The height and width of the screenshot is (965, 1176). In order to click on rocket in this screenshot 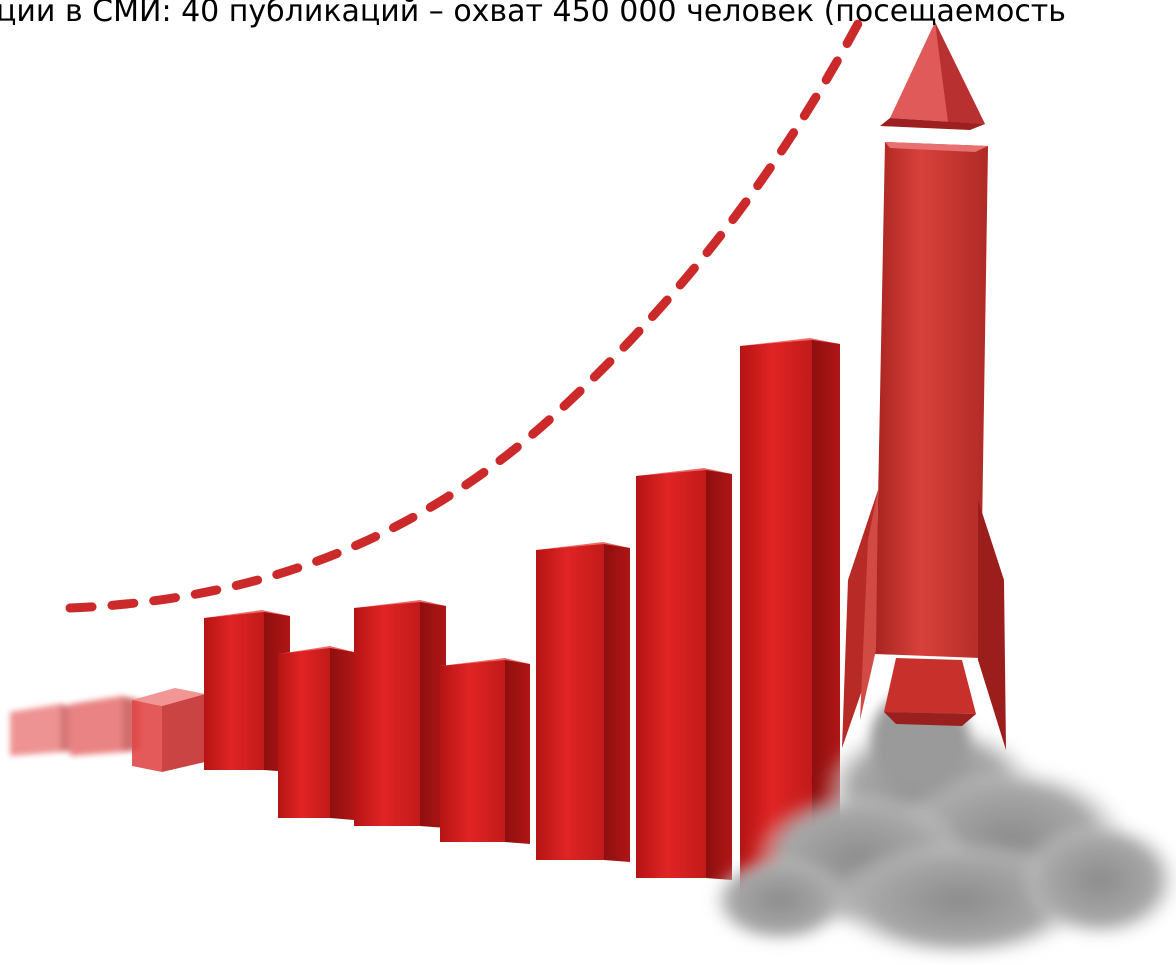, I will do `click(924, 386)`.